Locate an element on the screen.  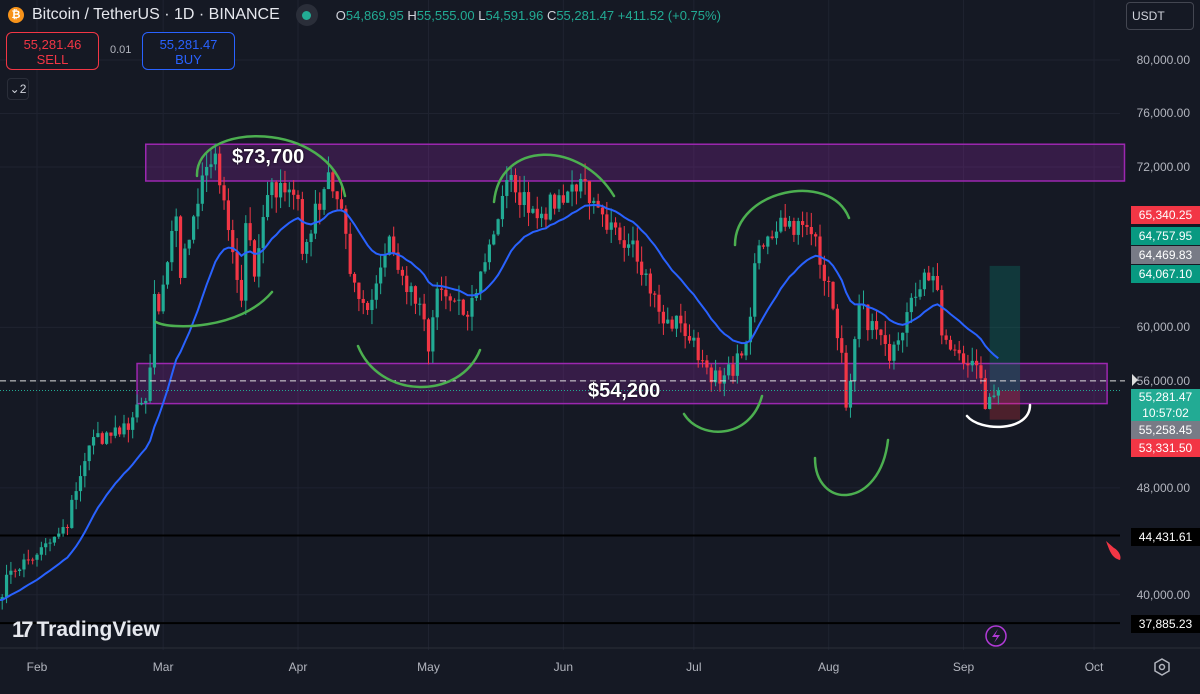
settings-icon is located at coordinates (1162, 667).